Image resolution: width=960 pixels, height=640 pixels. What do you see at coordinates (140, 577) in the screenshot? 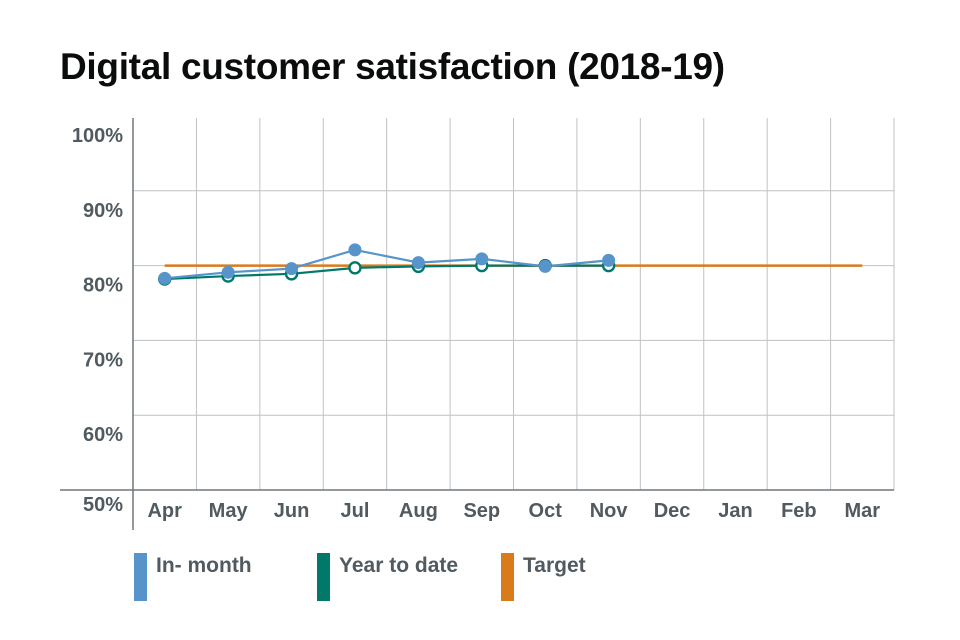
I see `legend-swatch-in-month` at bounding box center [140, 577].